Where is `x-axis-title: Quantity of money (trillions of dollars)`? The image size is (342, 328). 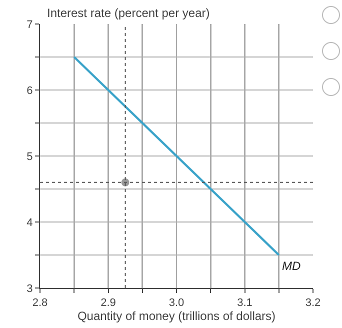 x-axis-title: Quantity of money (trillions of dollars) is located at coordinates (176, 316).